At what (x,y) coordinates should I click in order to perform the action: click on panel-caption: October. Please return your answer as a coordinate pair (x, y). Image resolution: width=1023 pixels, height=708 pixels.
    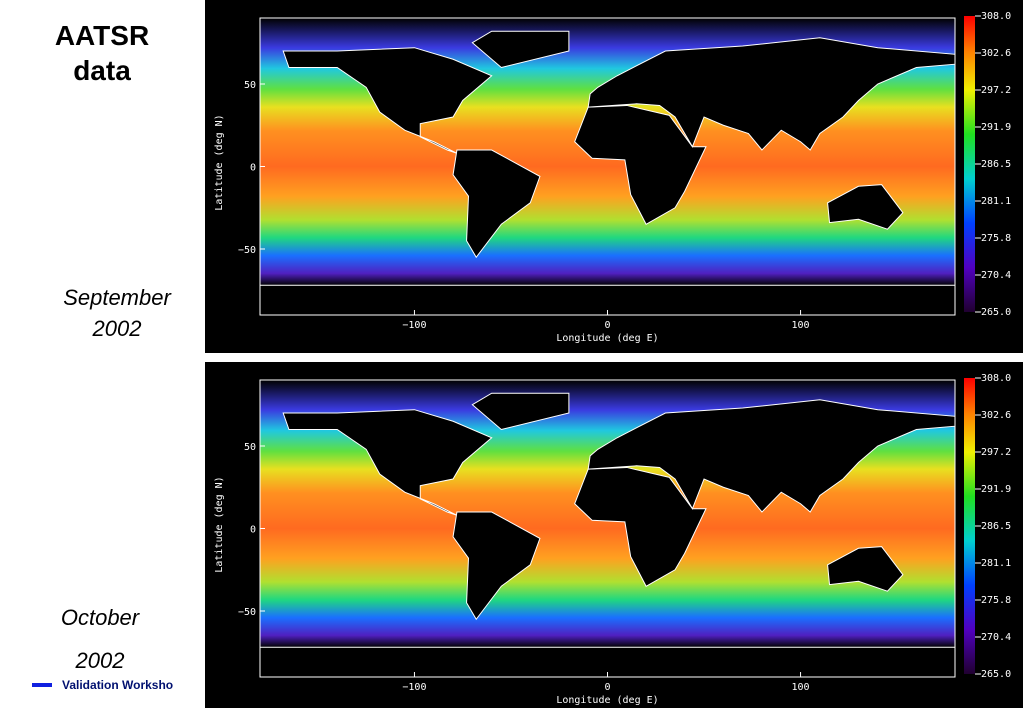
    Looking at the image, I should click on (101, 617).